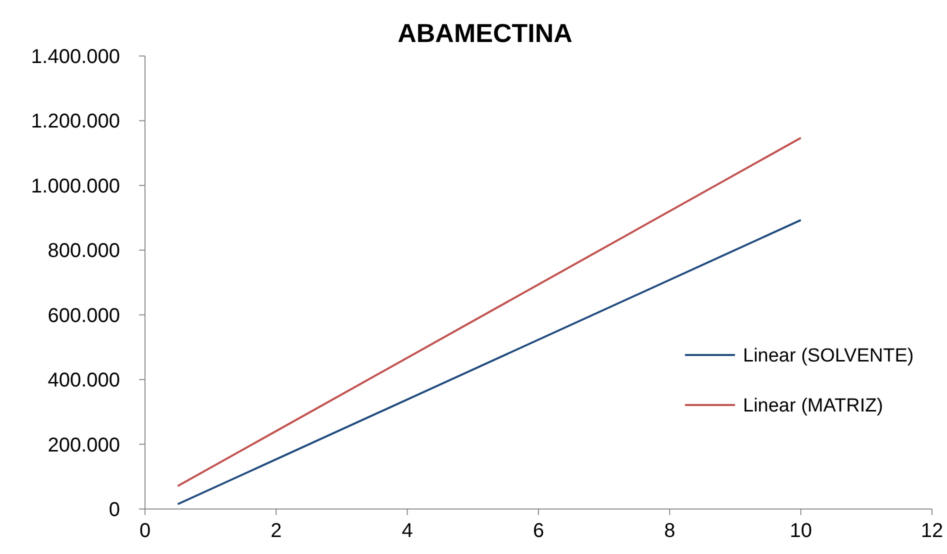 Image resolution: width=947 pixels, height=554 pixels. I want to click on x-tick-label: 4, so click(407, 531).